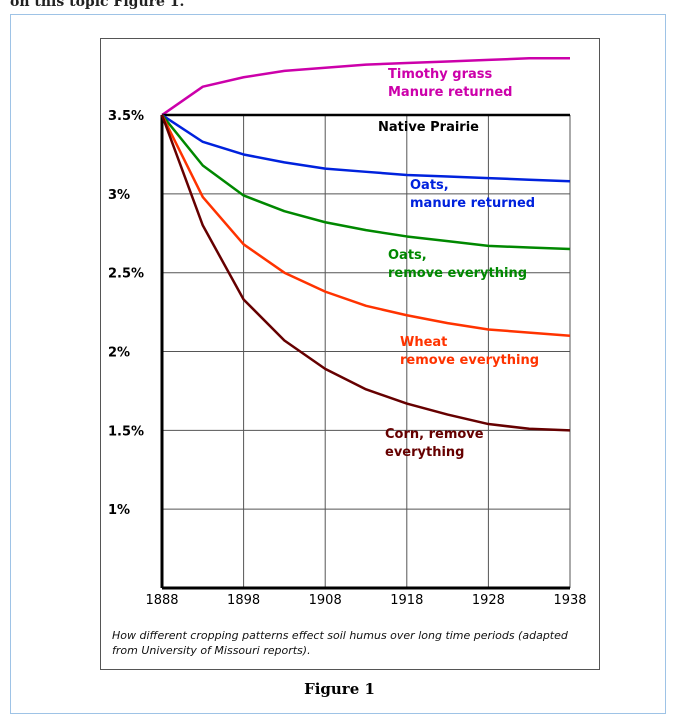 The image size is (679, 714). Describe the element at coordinates (325, 600) in the screenshot. I see `x-tick-label: 1908` at that location.